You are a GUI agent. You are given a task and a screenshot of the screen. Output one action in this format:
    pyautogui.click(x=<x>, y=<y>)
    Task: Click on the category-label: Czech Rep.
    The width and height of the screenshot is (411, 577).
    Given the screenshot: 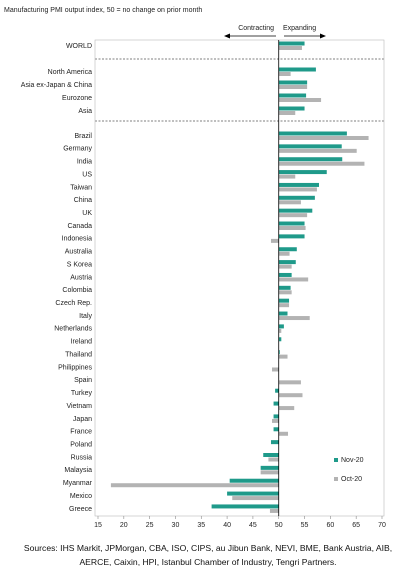 What is the action you would take?
    pyautogui.click(x=73, y=303)
    